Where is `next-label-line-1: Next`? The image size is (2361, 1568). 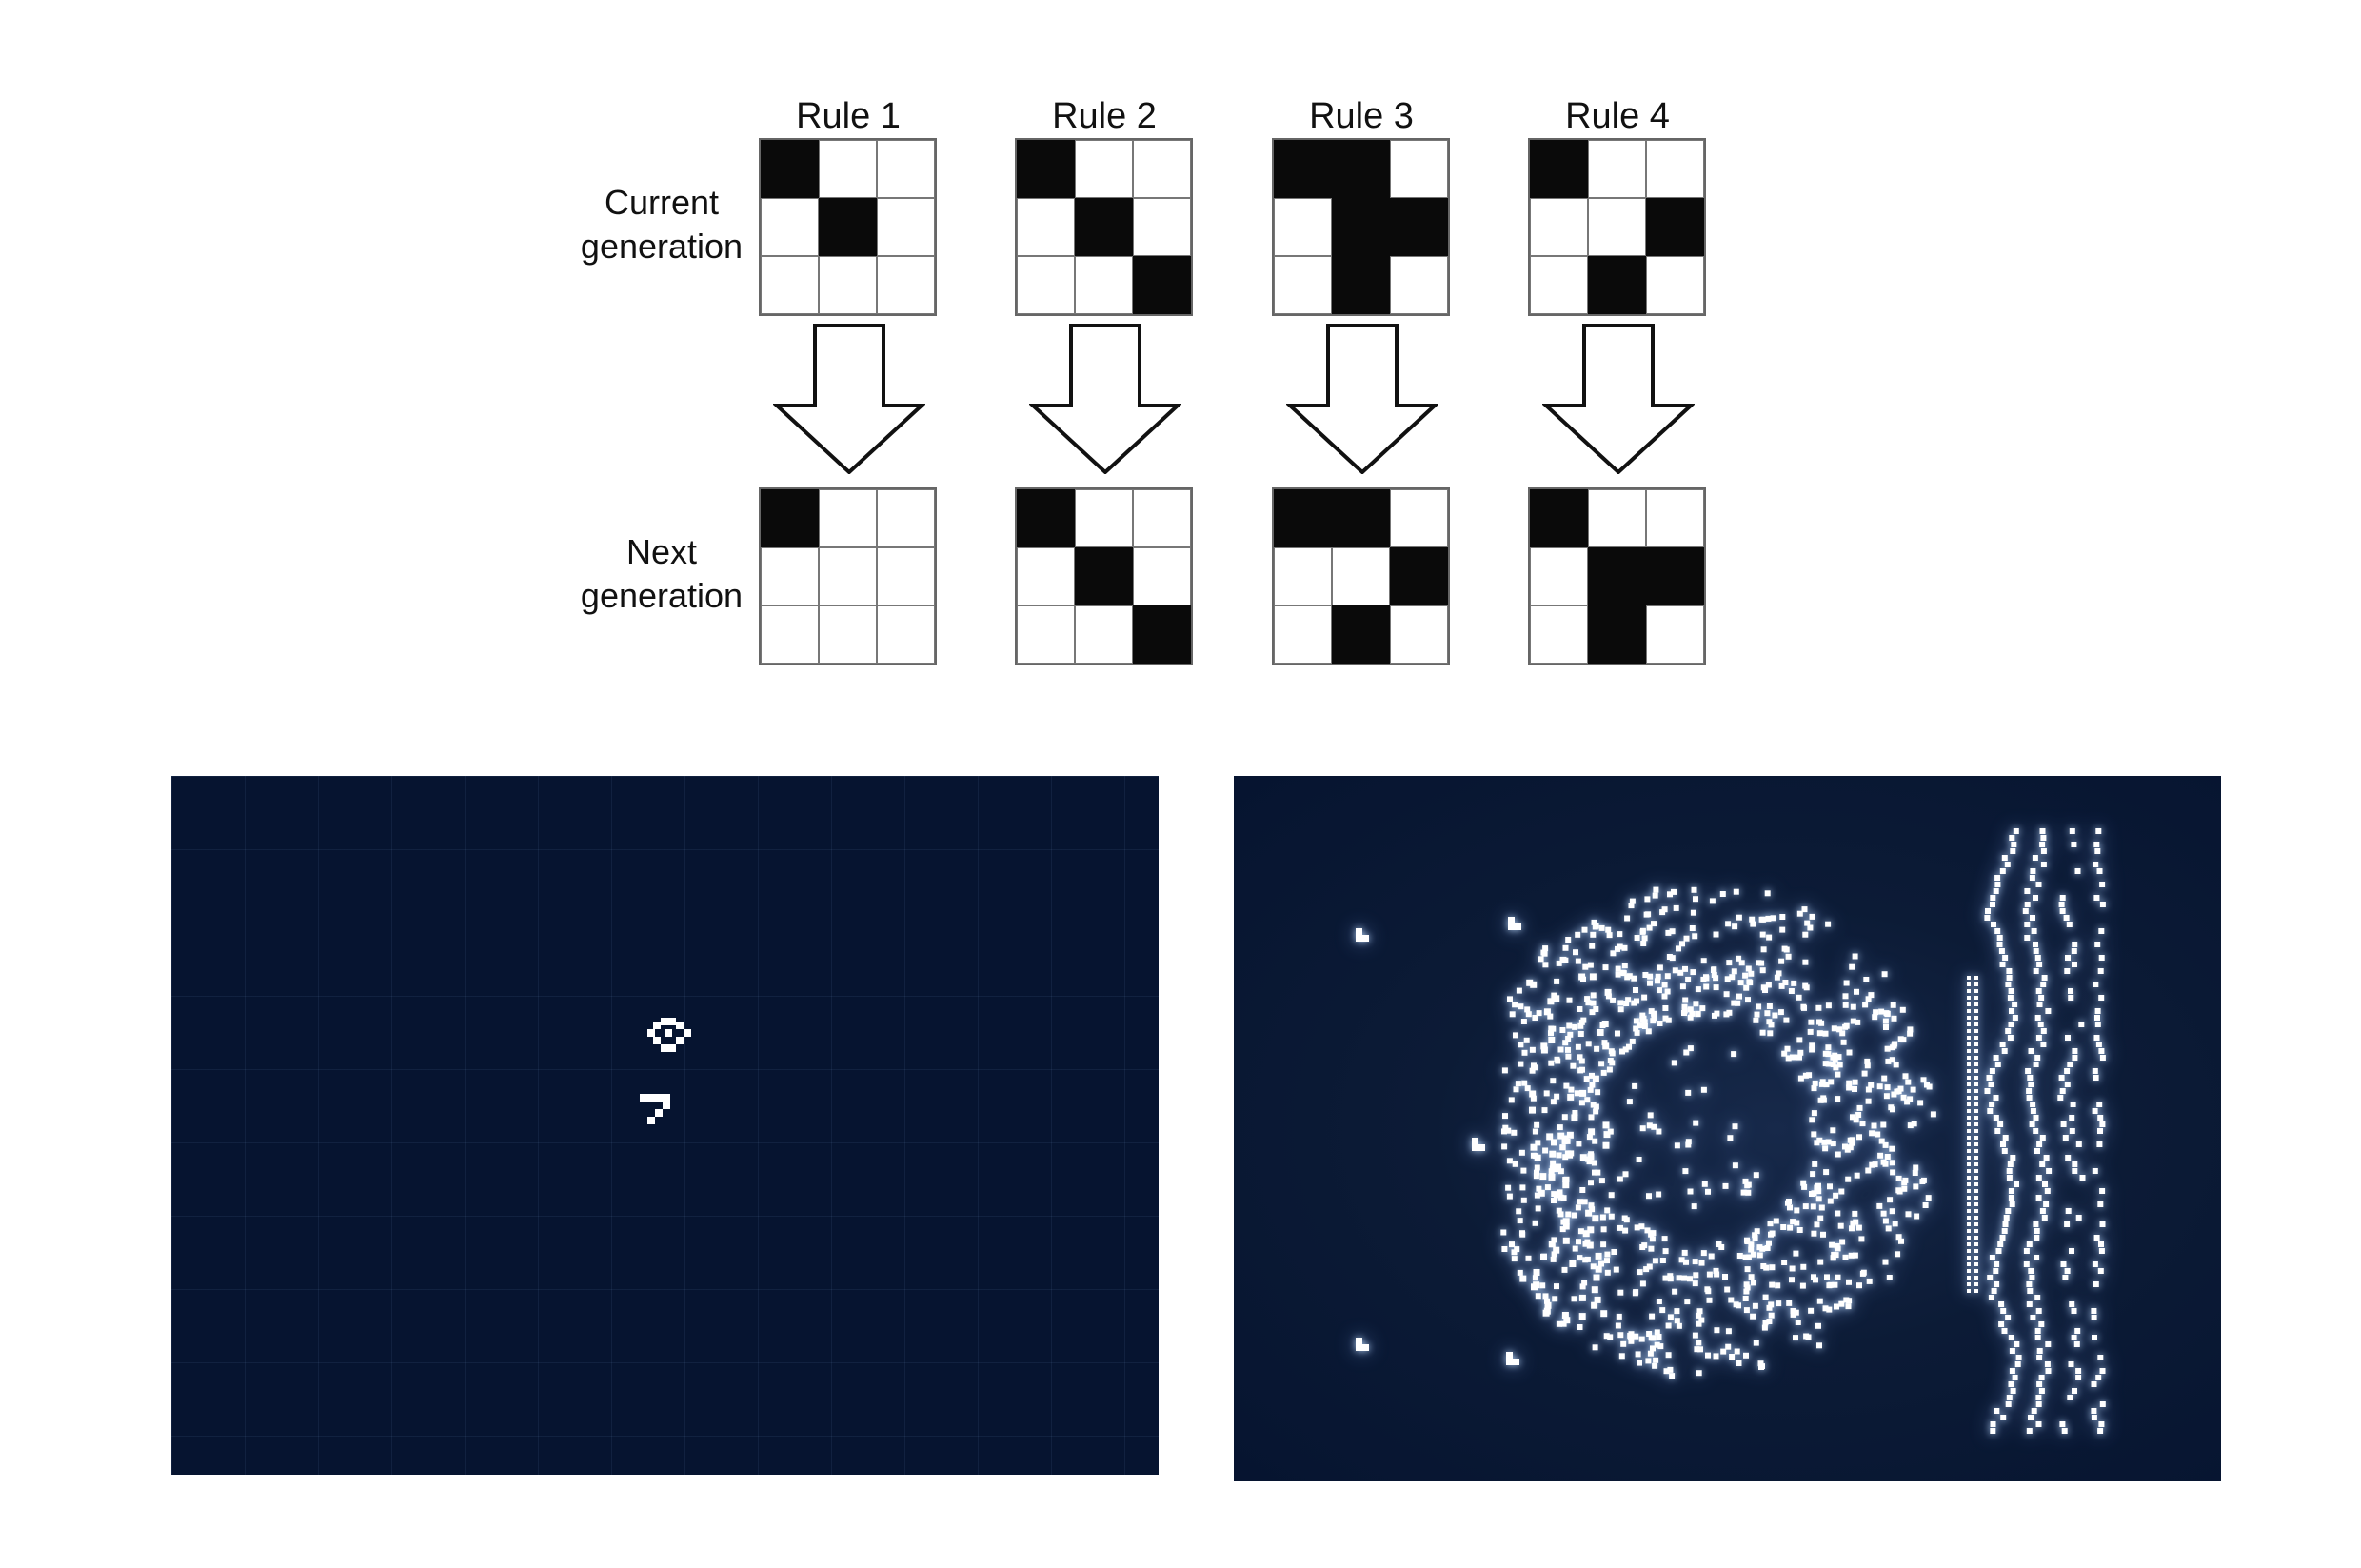
next-label-line-1: Next is located at coordinates (661, 551).